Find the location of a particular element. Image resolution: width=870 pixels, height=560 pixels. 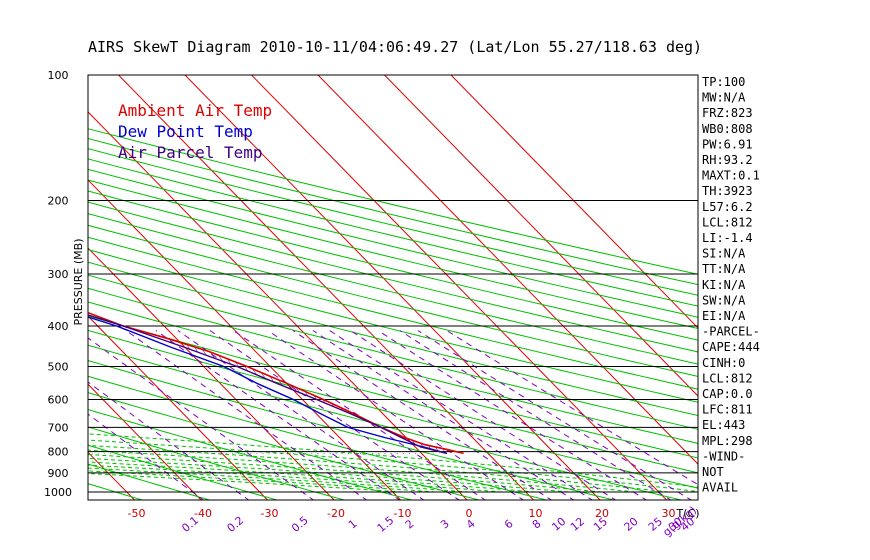

side-panel-entry: -WIND- is located at coordinates (723, 456).